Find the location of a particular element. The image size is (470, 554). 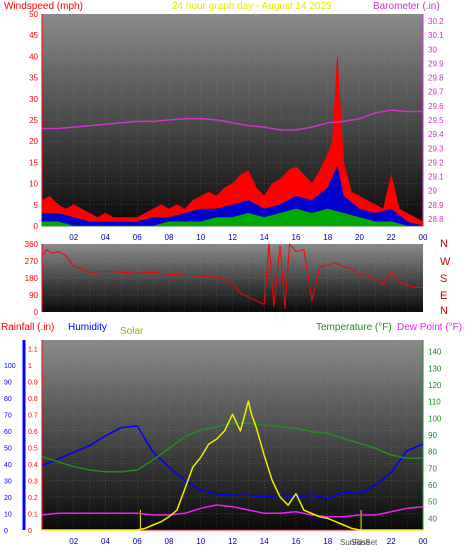

x-tick-label-top: 18 is located at coordinates (327, 237).